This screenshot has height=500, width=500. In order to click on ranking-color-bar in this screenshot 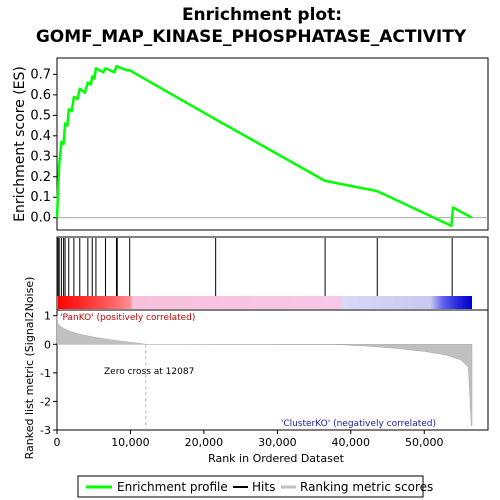, I will do `click(265, 302)`.